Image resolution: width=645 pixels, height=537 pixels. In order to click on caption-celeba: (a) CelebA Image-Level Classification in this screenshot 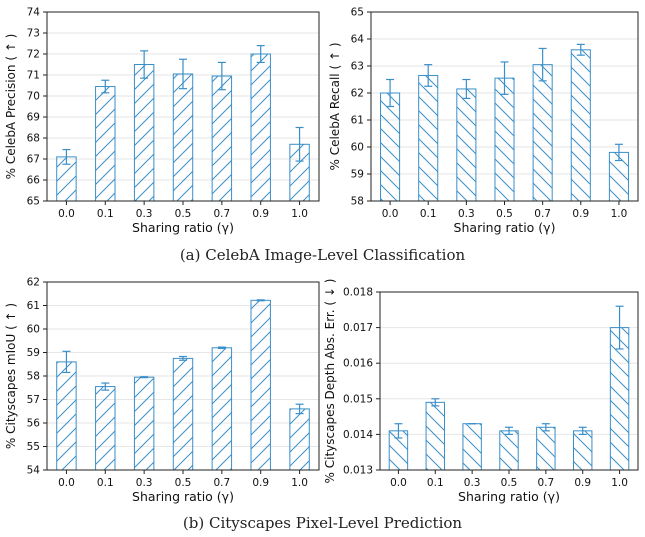, I will do `click(322, 255)`.